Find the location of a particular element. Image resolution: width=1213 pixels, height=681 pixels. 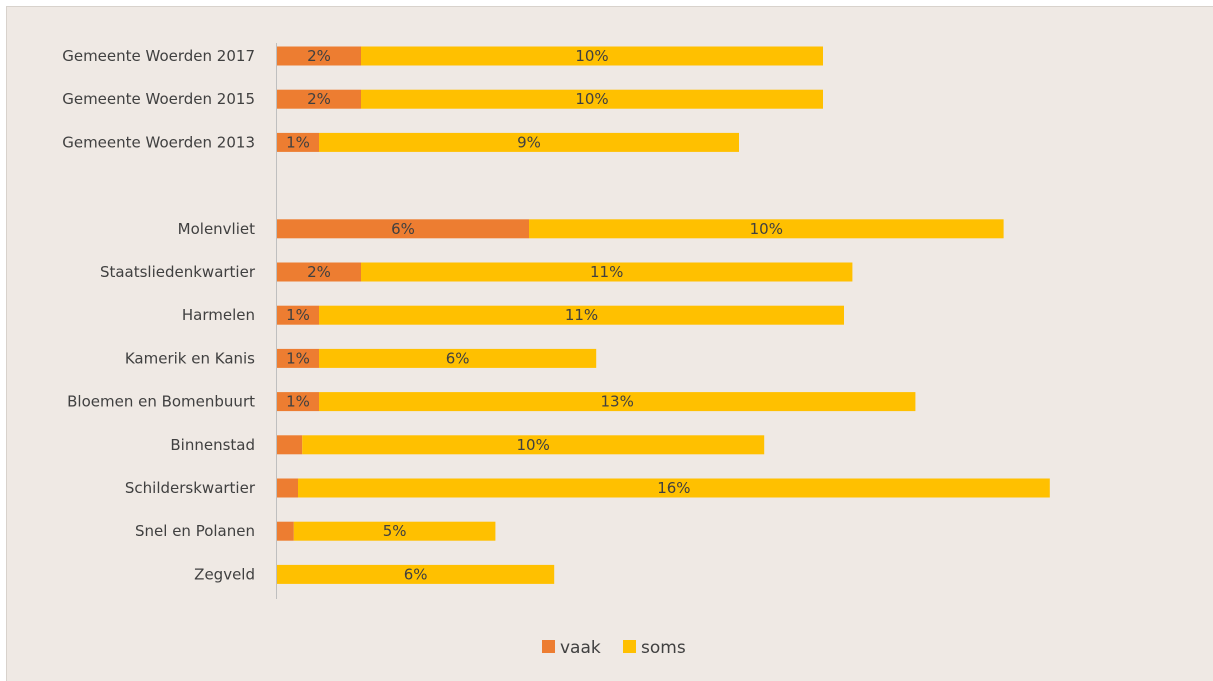

legend: vaak soms is located at coordinates (614, 648).